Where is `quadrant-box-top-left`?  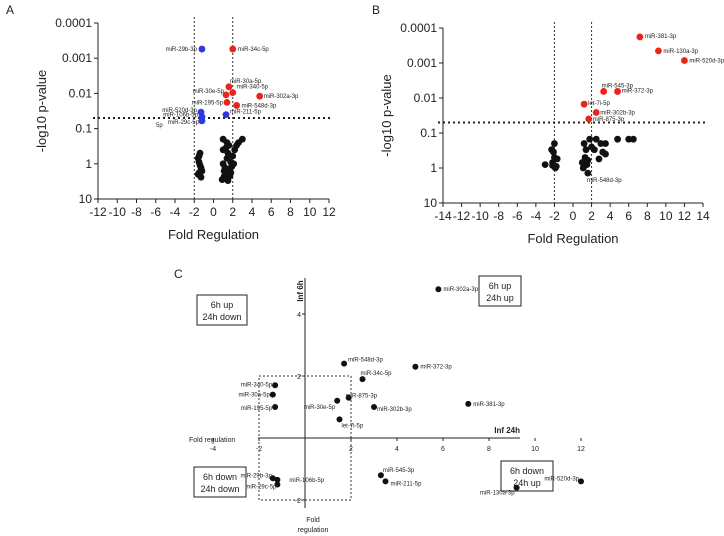
quadrant-box-top-left is located at coordinates (222, 310).